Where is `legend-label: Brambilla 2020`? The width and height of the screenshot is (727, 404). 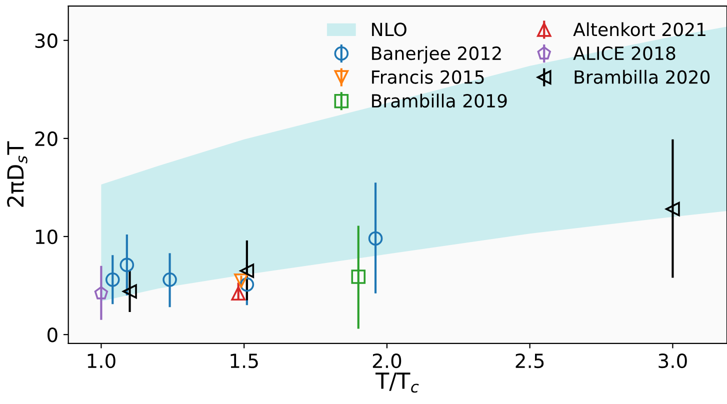
legend-label: Brambilla 2020 is located at coordinates (642, 77).